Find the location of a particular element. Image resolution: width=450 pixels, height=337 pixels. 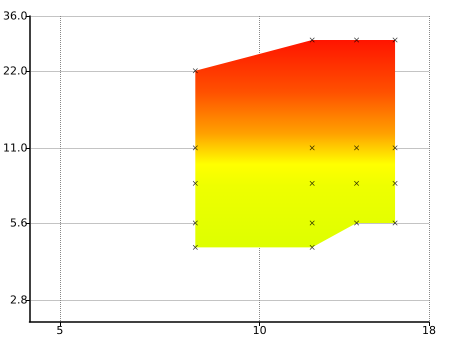

x-tick-label: 5 is located at coordinates (60, 330).